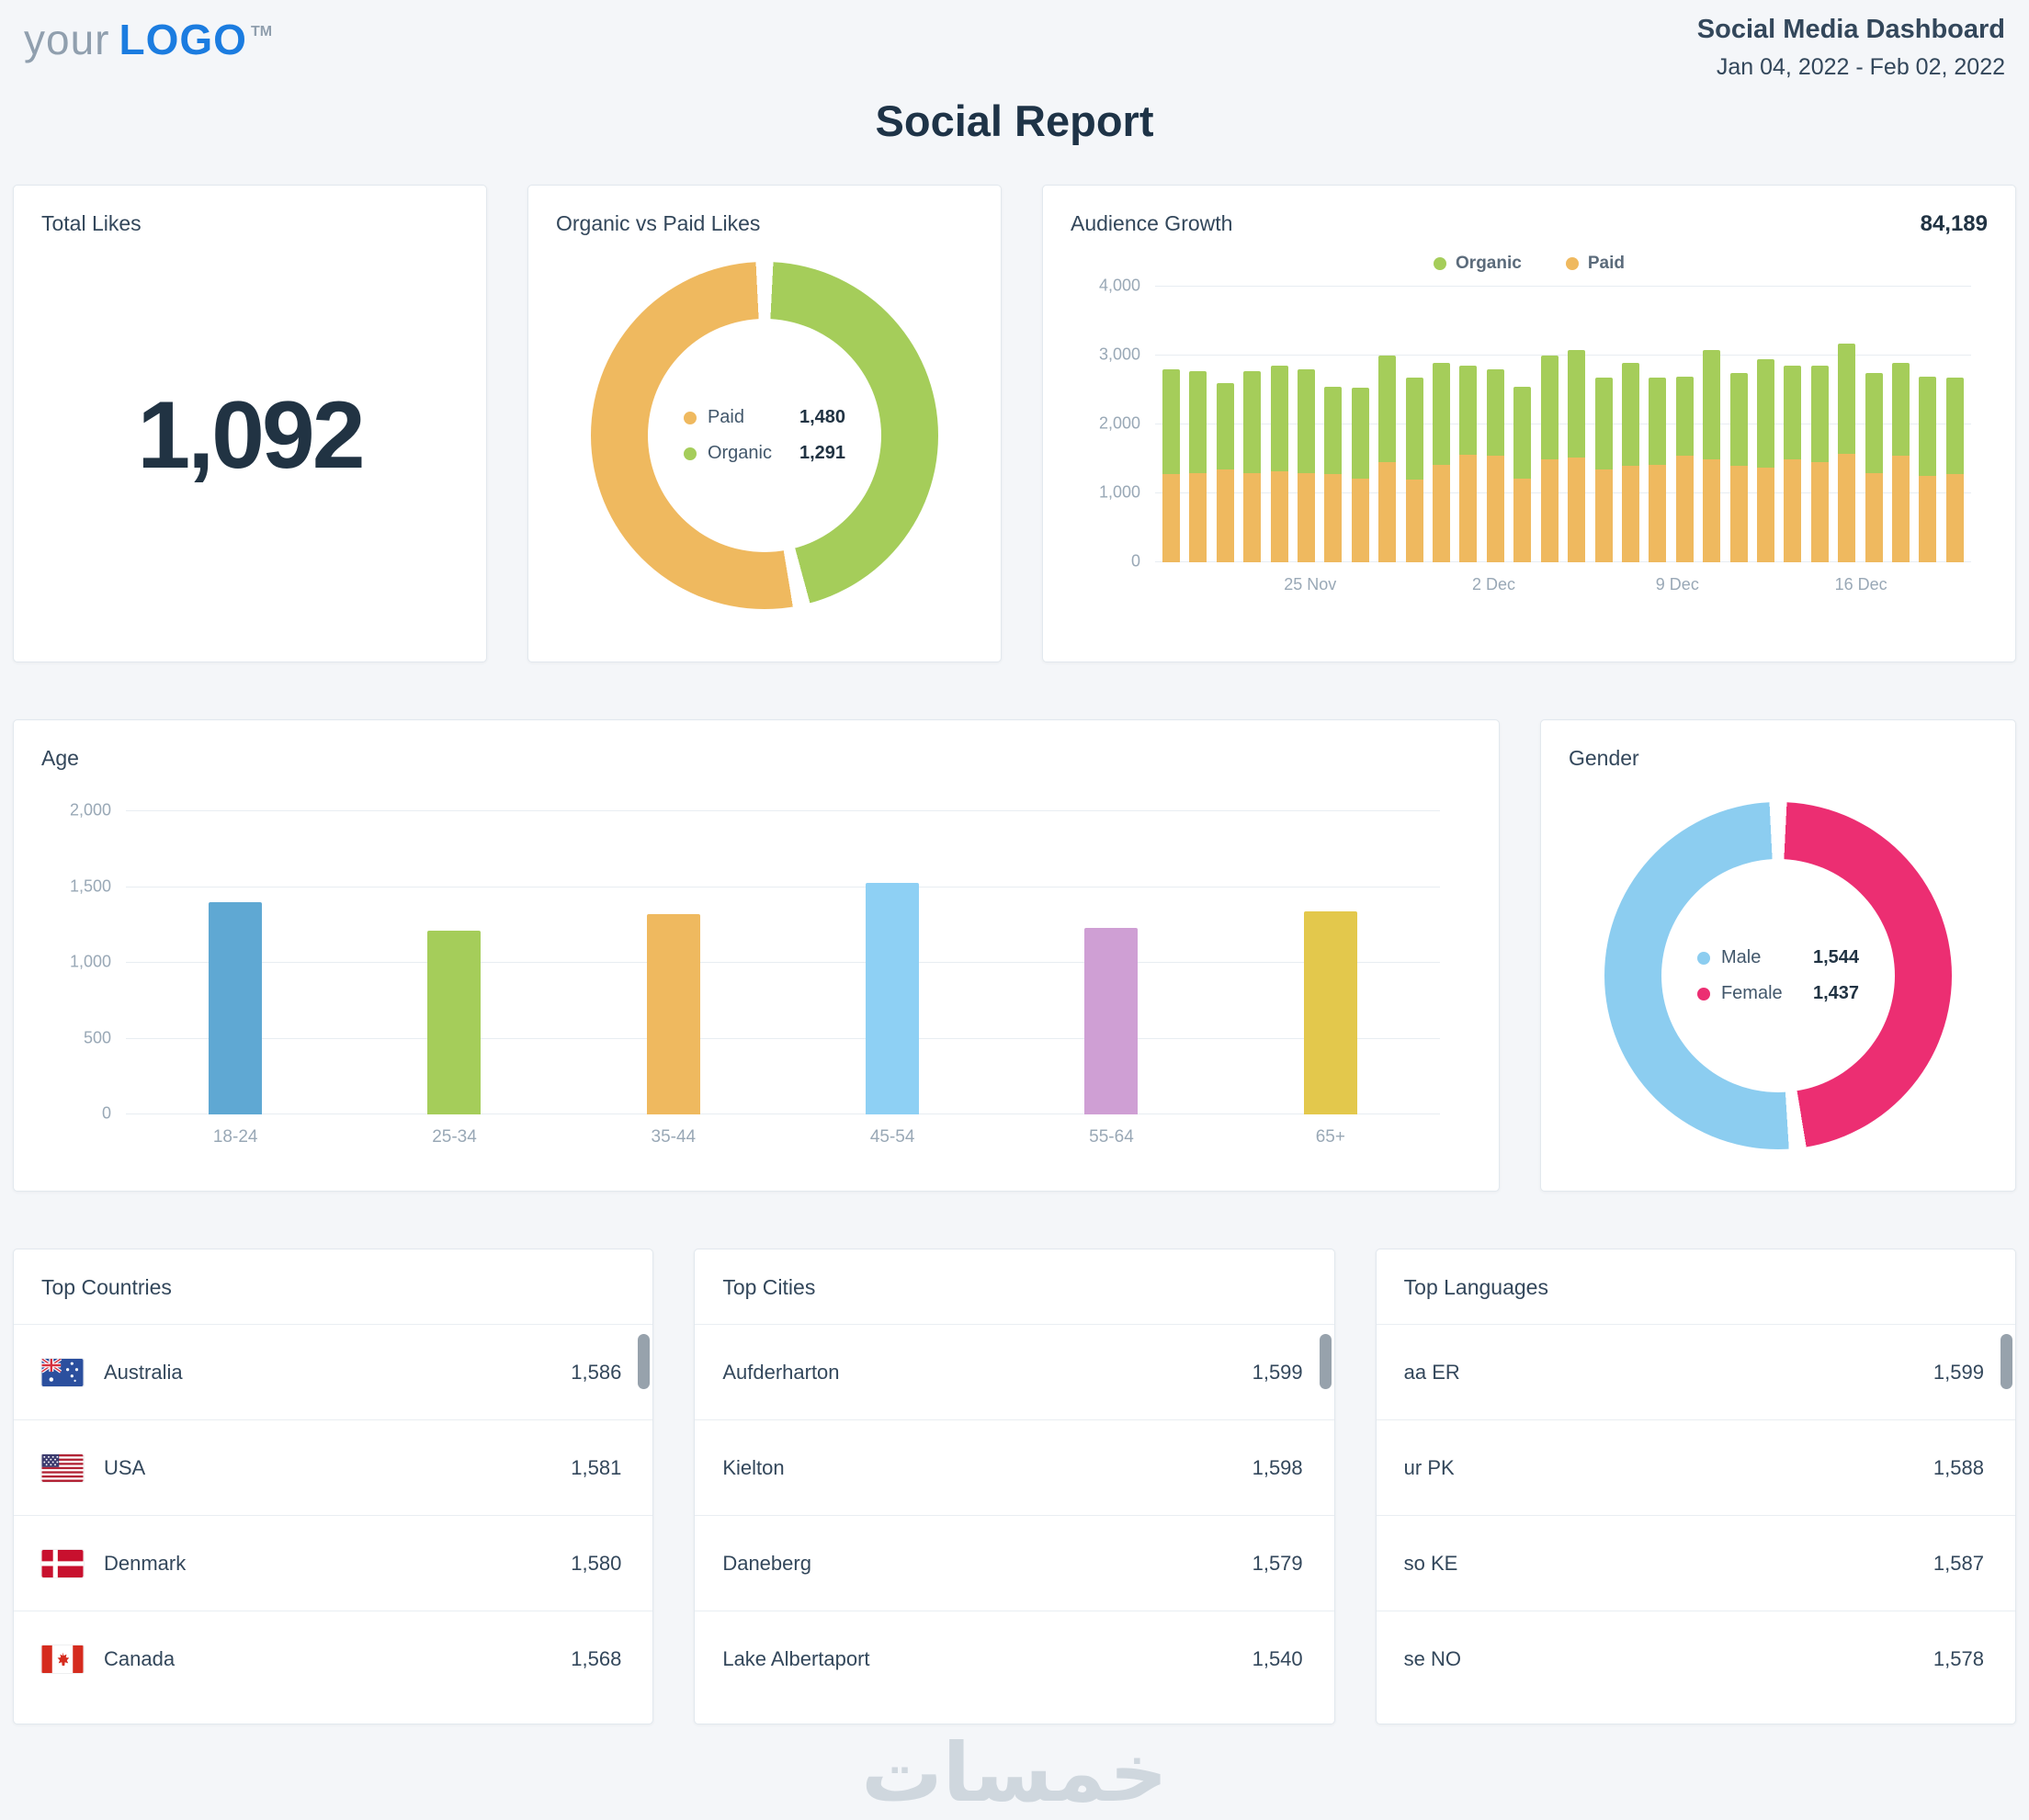  What do you see at coordinates (112, 1372) in the screenshot?
I see `item-name: Australia` at bounding box center [112, 1372].